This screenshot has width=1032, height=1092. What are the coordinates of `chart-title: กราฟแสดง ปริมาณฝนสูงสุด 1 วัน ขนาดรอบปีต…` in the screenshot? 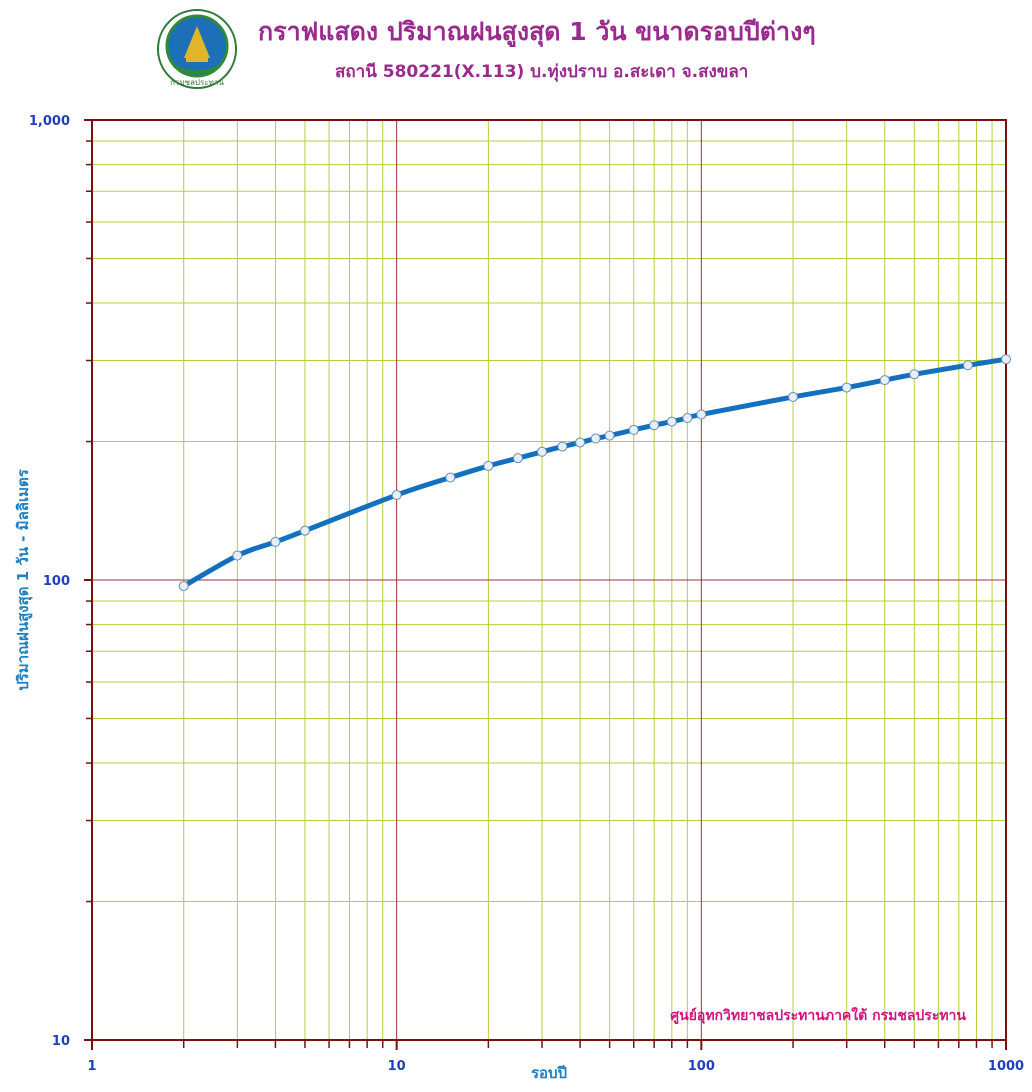 It's located at (537, 31).